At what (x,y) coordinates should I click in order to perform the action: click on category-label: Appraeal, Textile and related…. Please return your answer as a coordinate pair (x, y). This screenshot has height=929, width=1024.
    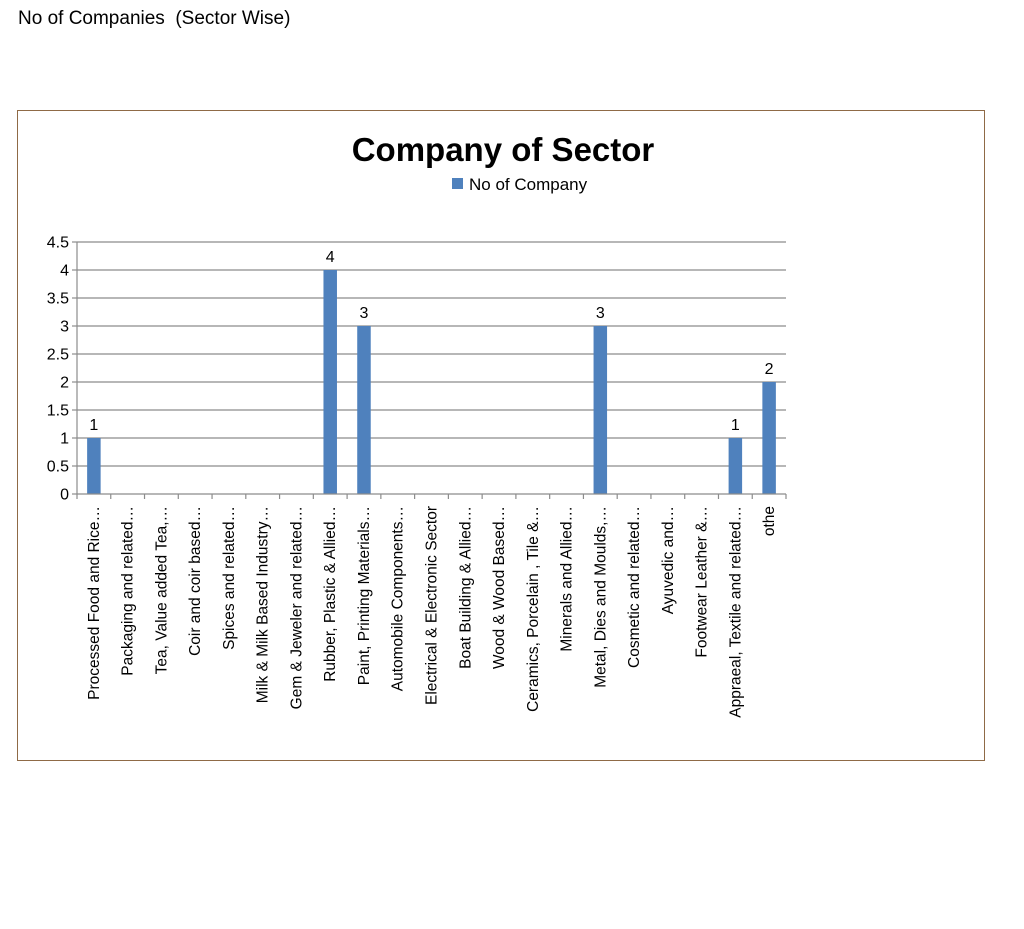
    Looking at the image, I should click on (735, 612).